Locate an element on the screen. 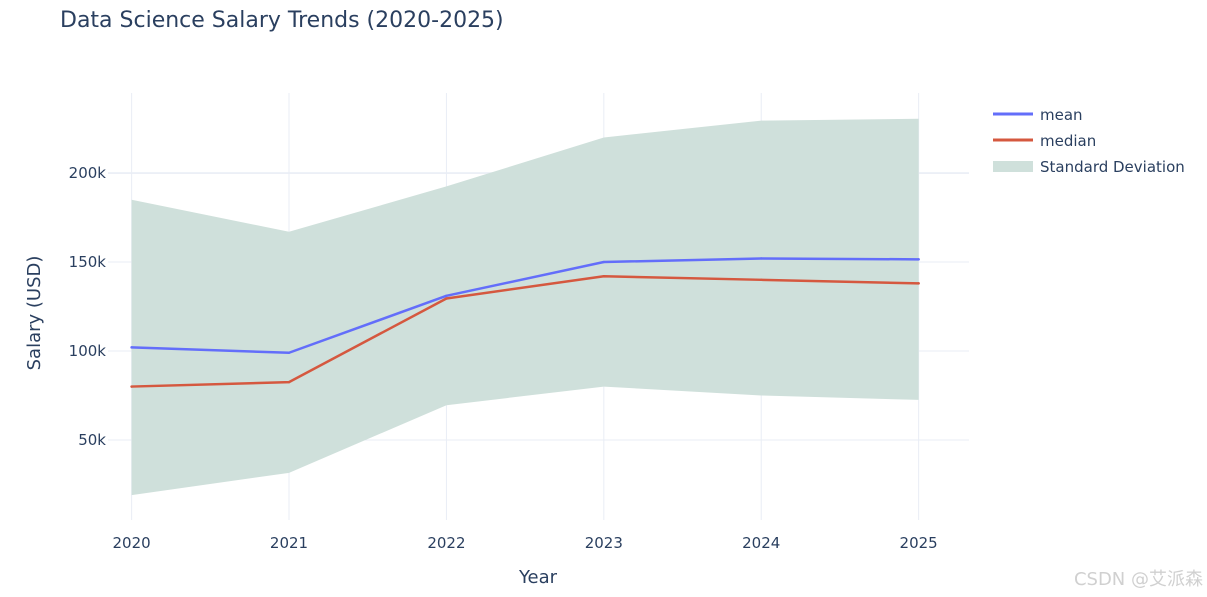 The height and width of the screenshot is (597, 1207). x-tick-label-2020: 2020 is located at coordinates (132, 543).